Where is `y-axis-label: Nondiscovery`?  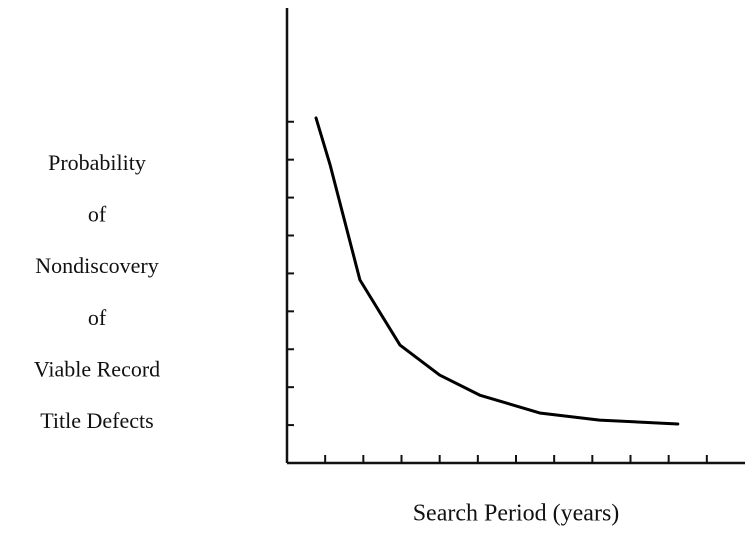
y-axis-label: Nondiscovery is located at coordinates (96, 265).